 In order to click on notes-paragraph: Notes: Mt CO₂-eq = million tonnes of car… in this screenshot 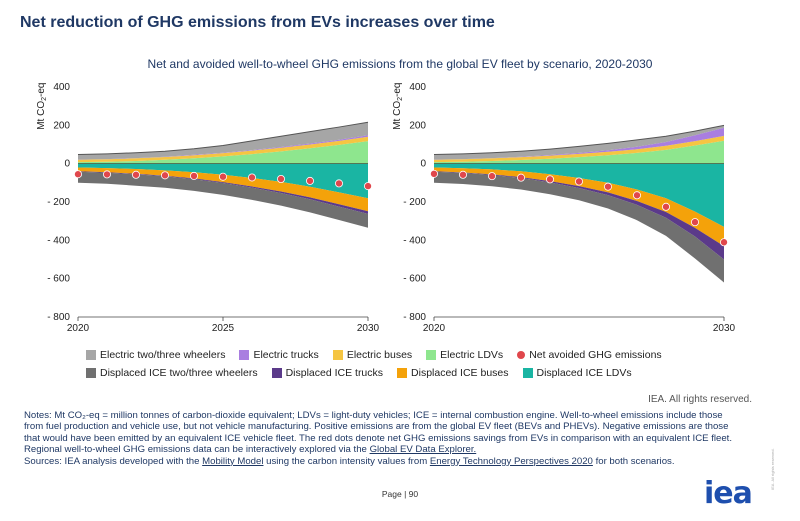, I will do `click(384, 433)`.